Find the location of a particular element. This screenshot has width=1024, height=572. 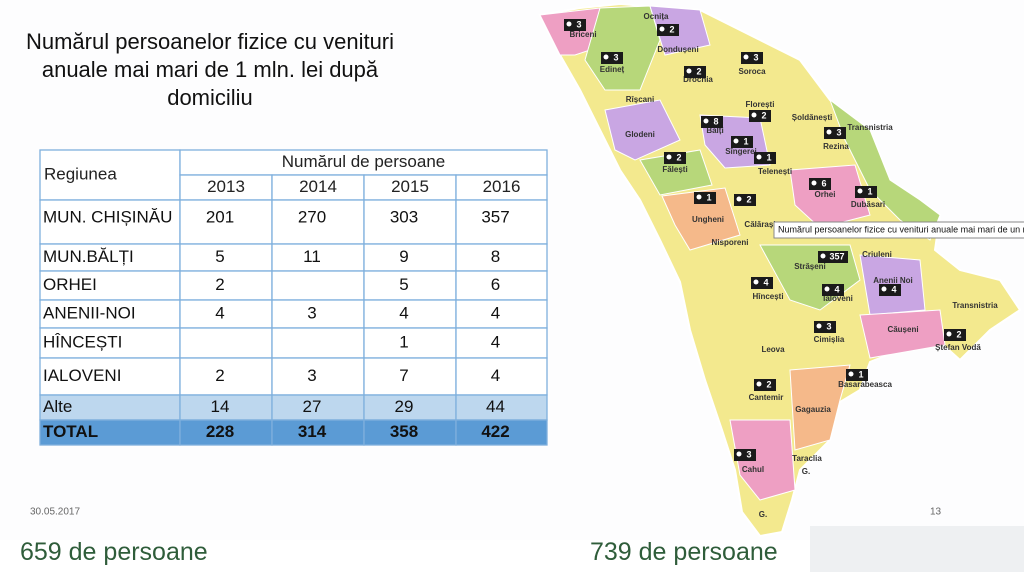

row-label: ORHEI is located at coordinates (70, 284).